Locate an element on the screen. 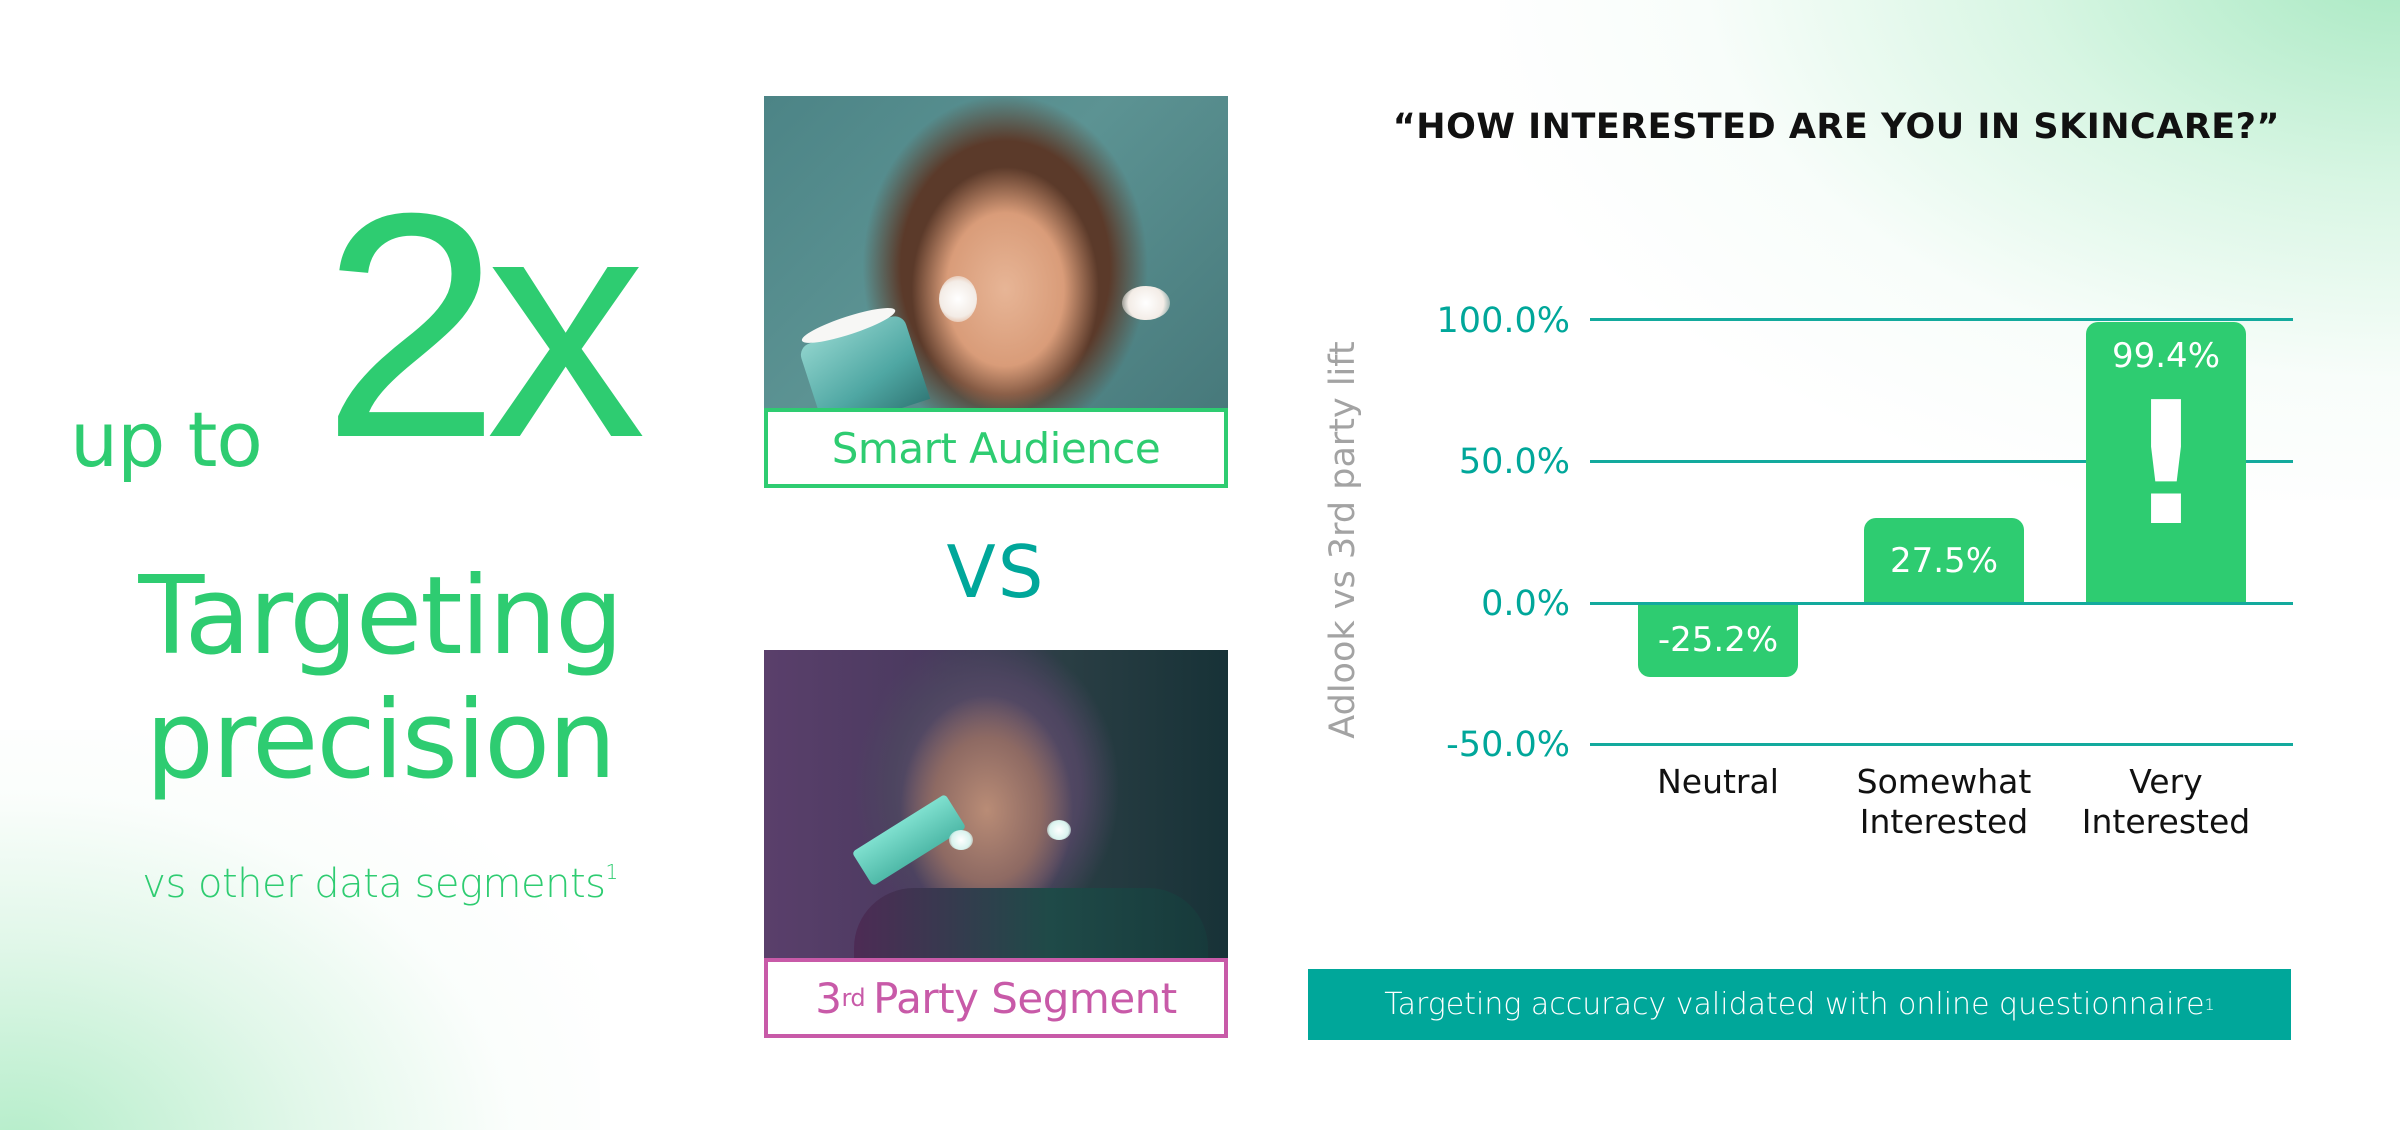 This screenshot has width=2400, height=1130. x-category-very-interested: Very Interested is located at coordinates (2166, 801).